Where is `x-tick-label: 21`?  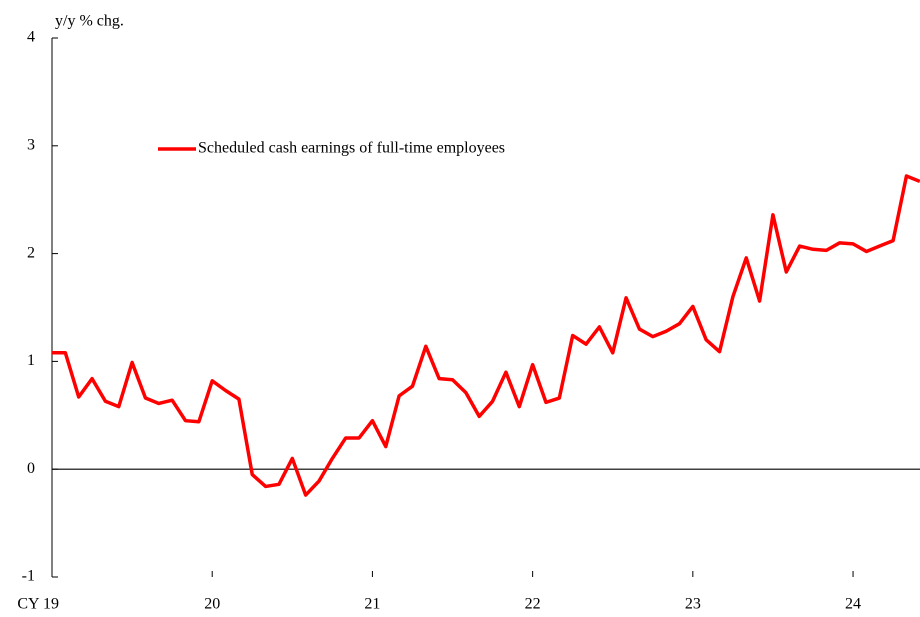
x-tick-label: 21 is located at coordinates (372, 604).